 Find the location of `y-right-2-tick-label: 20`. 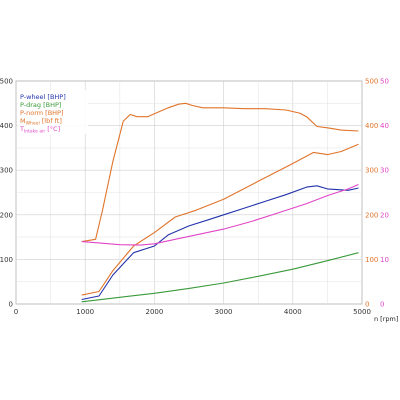

y-right-2-tick-label: 20 is located at coordinates (384, 215).